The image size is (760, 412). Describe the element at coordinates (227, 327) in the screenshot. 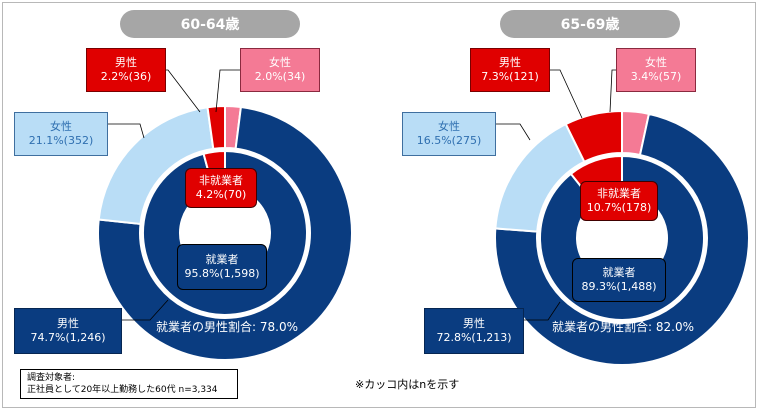

I see `male-ratio-annotation: 就業者の男性割合: 78.0%` at that location.